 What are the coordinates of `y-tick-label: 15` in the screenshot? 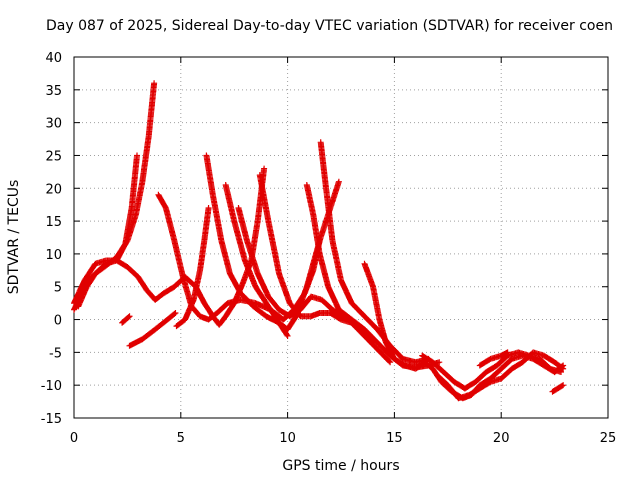 It's located at (53, 222).